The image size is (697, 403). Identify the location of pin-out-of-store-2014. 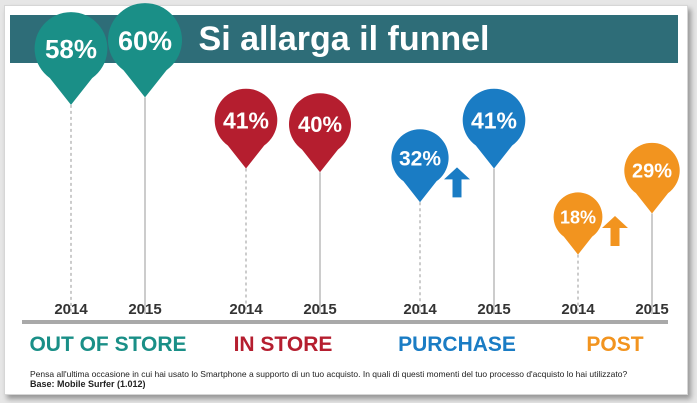
(71, 58).